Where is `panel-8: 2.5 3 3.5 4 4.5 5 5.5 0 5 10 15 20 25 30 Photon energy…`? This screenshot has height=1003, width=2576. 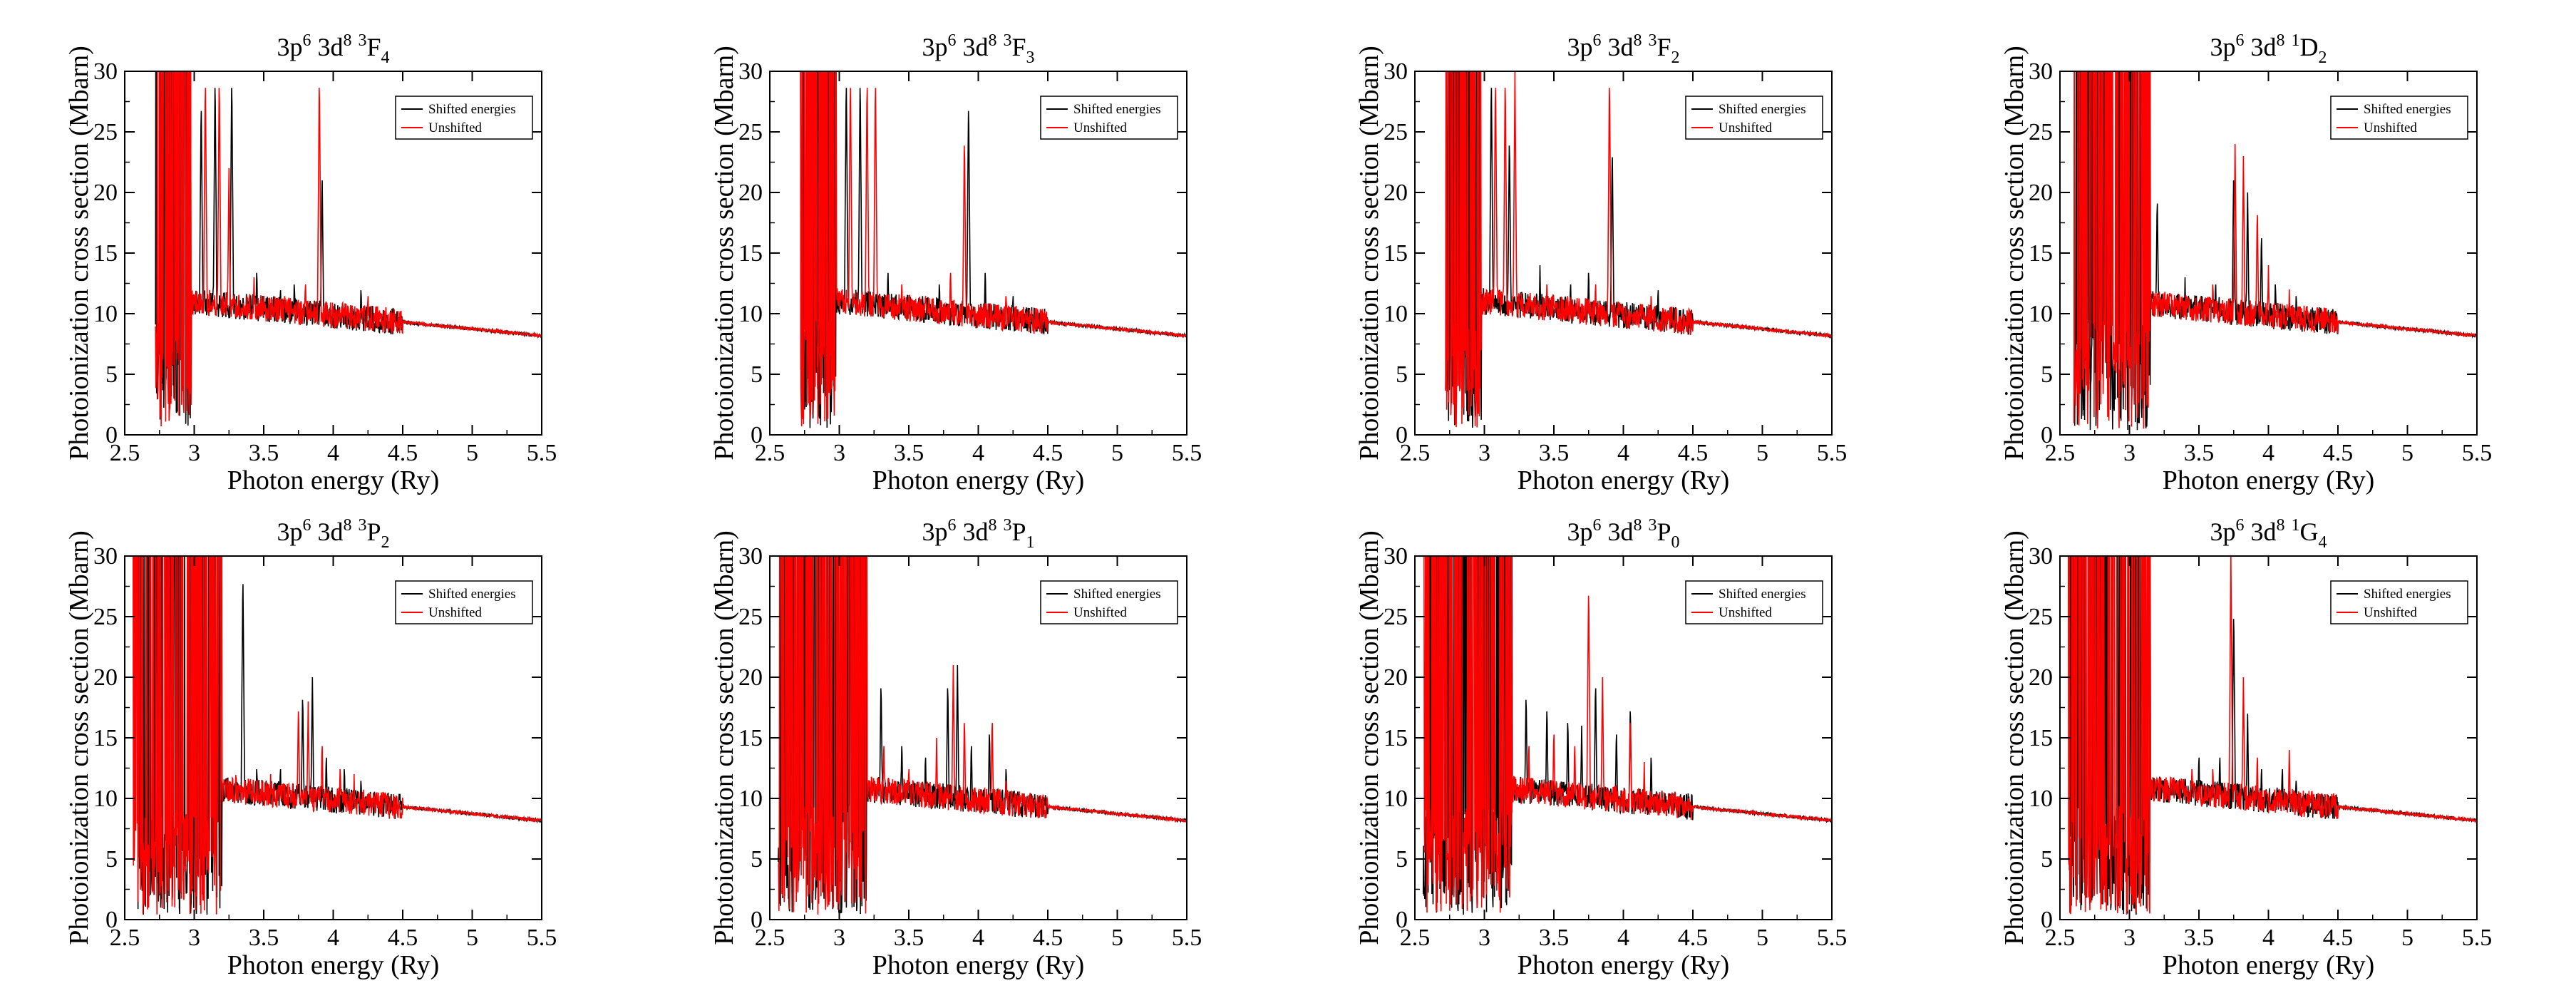
panel-8: 2.5 3 3.5 4 4.5 5 5.5 0 5 10 15 20 25 30 Photon energy… is located at coordinates (2246, 748).